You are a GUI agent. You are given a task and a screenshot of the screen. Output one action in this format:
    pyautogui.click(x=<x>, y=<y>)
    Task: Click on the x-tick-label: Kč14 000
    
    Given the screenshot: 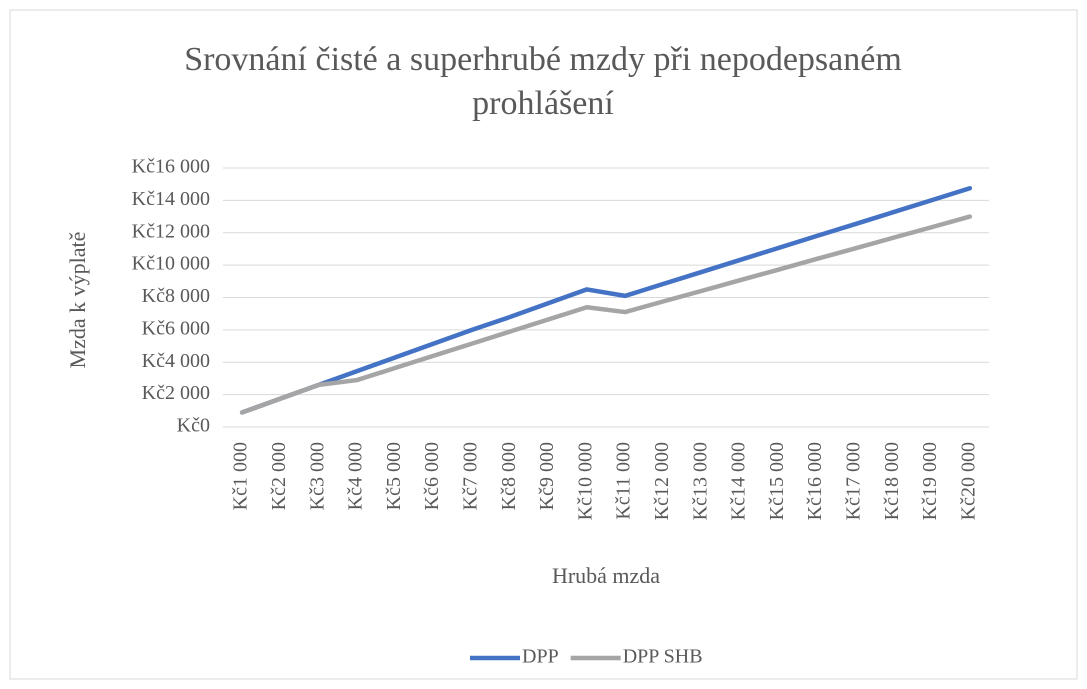 What is the action you would take?
    pyautogui.click(x=739, y=481)
    